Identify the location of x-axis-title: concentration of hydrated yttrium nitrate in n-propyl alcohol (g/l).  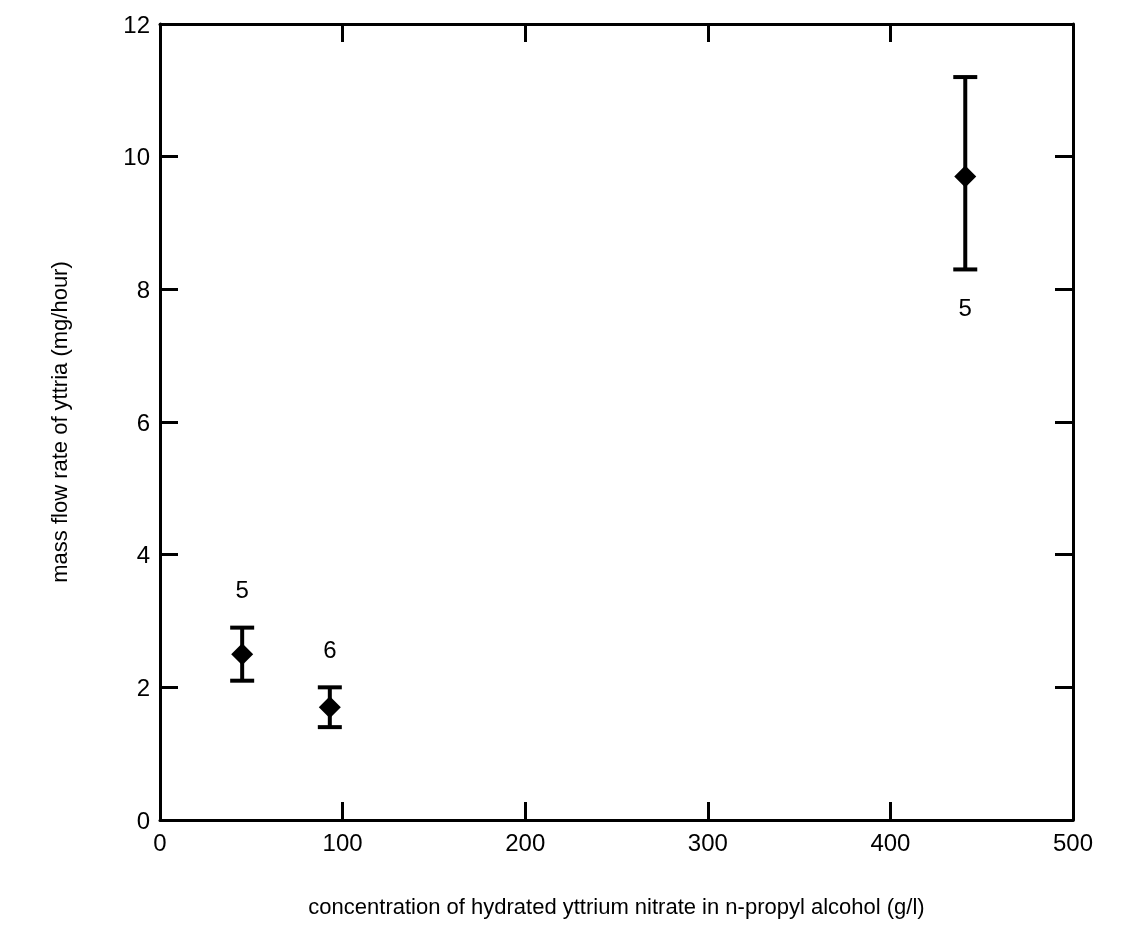
(616, 906).